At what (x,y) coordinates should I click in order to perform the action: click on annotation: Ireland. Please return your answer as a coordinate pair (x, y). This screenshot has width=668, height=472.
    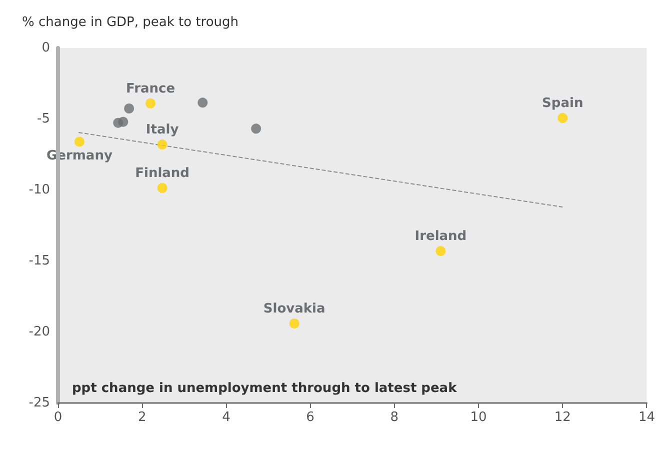
    Looking at the image, I should click on (440, 236).